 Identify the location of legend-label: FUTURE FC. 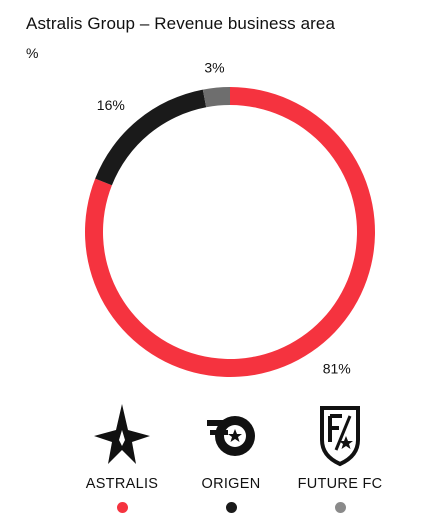
(340, 484).